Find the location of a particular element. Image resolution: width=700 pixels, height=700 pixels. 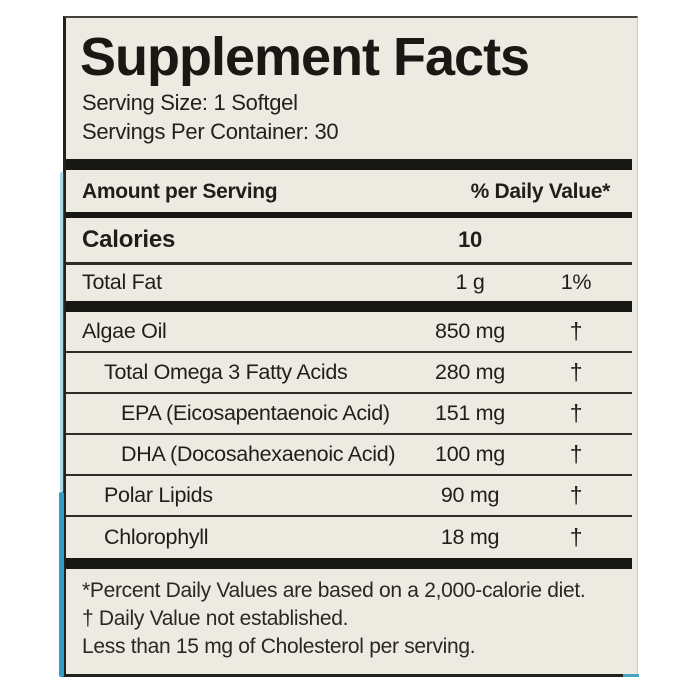

serving-size-text: Serving Size: 1 Softgel is located at coordinates (190, 102).